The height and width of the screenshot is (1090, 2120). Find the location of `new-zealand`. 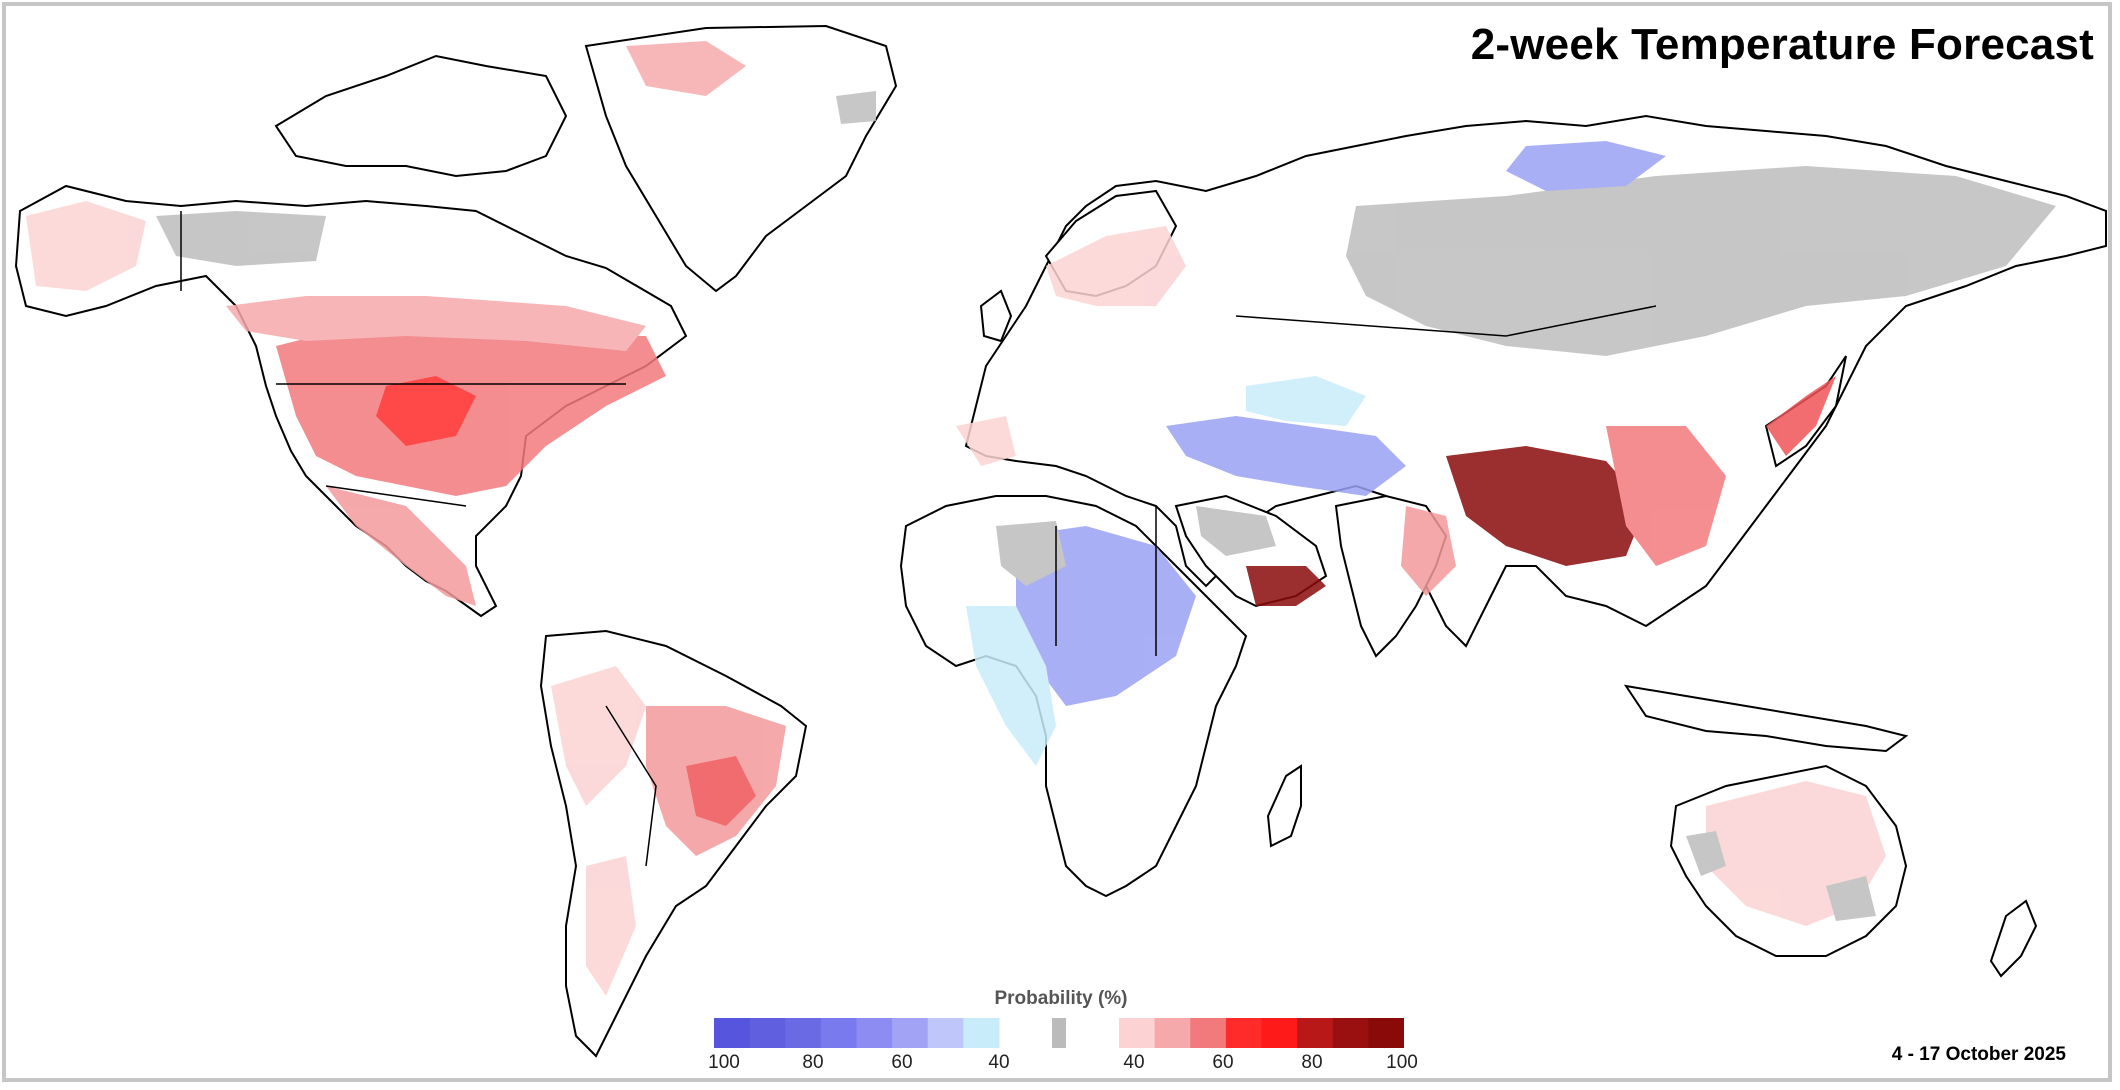

new-zealand is located at coordinates (2013, 938).